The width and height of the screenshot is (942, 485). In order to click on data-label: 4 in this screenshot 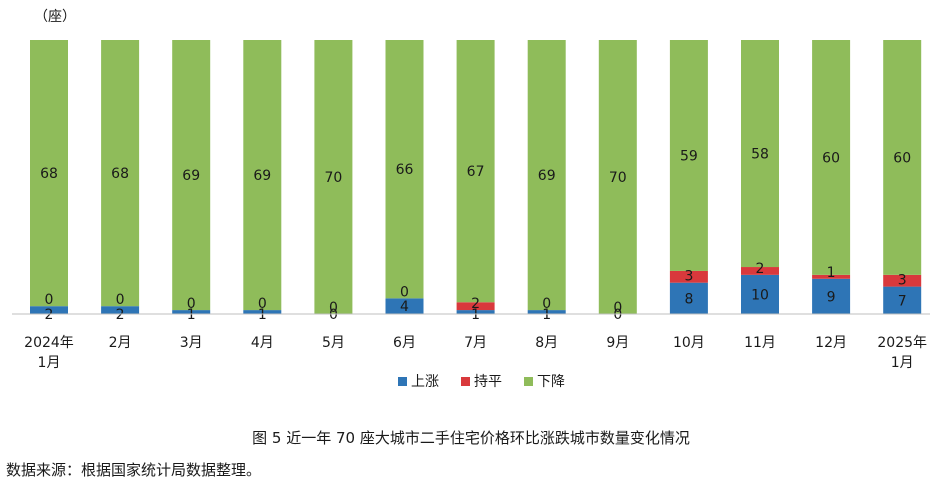, I will do `click(404, 307)`.